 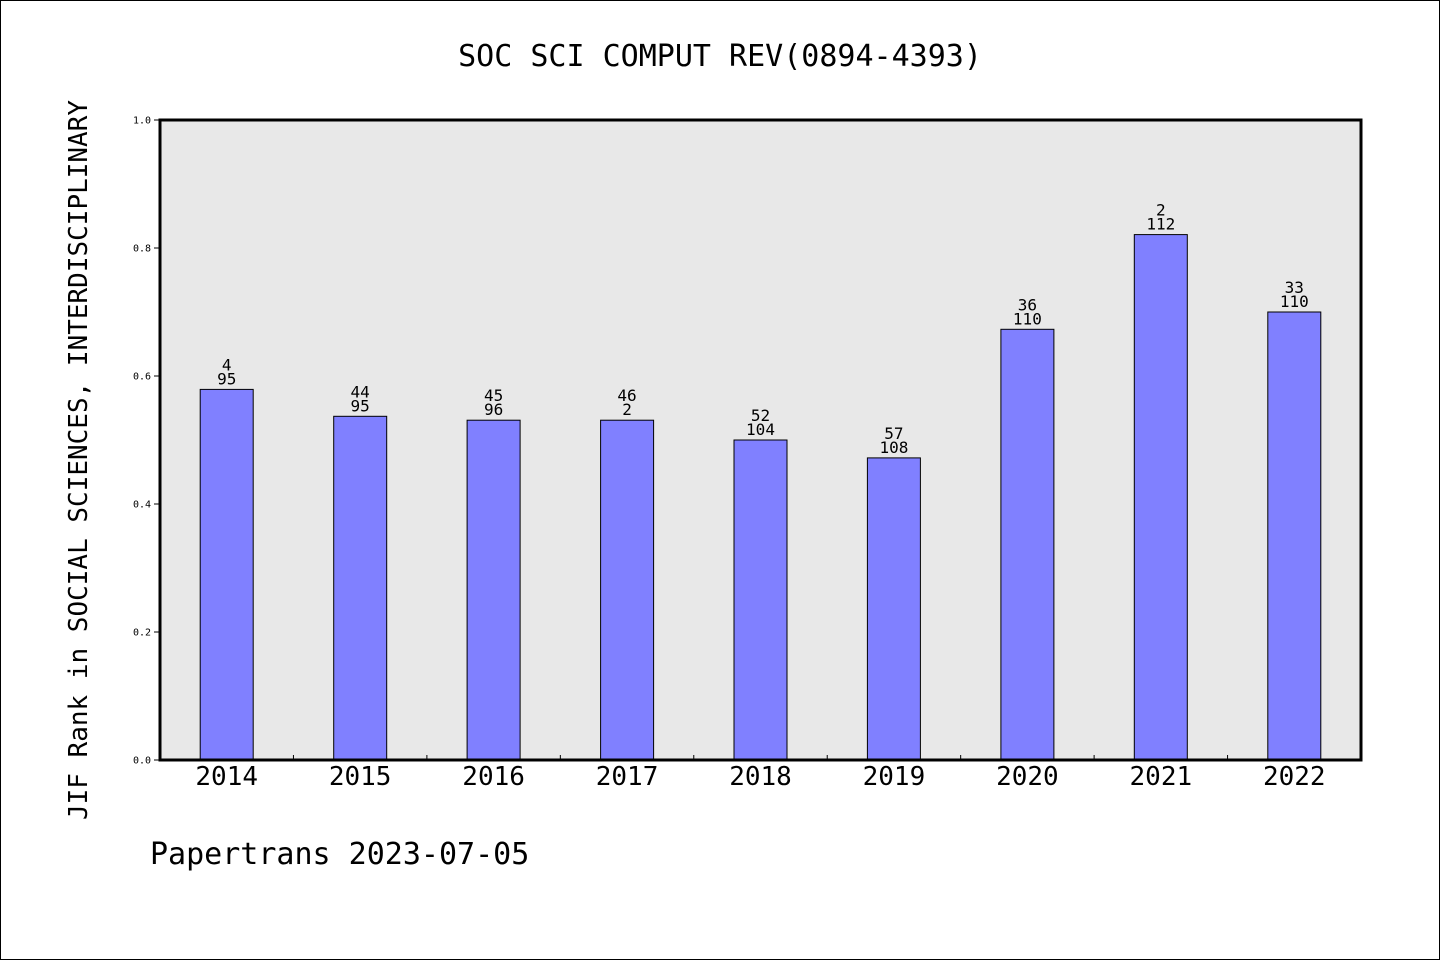 I want to click on x-axis-ticks: 2014 2015 2016 2017 2018 2019 2020 2021 2022, so click(x=760, y=773).